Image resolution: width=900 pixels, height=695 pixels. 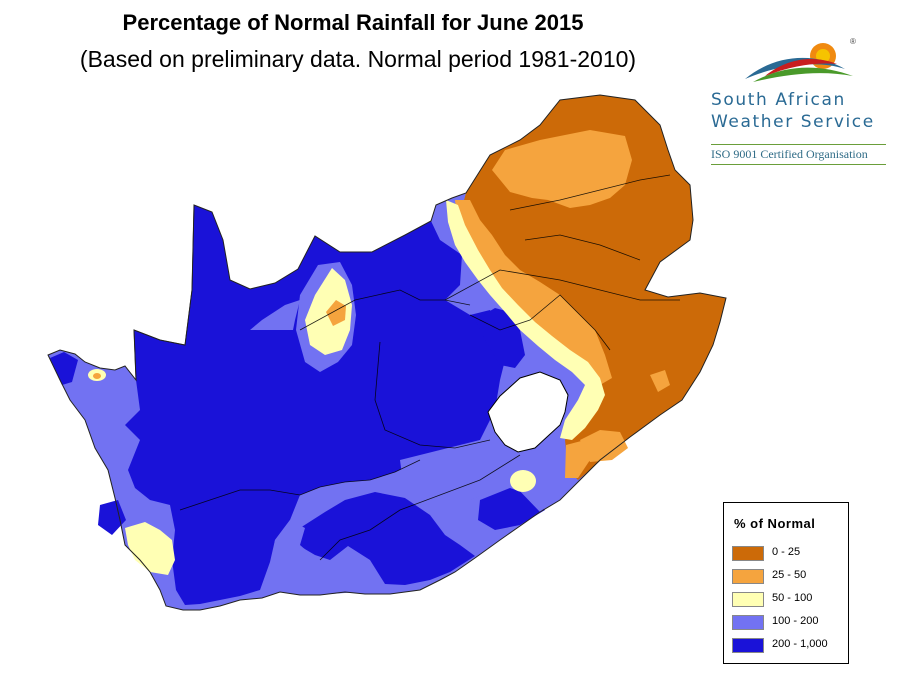 I want to click on saws-logo-icon, so click(x=799, y=62).